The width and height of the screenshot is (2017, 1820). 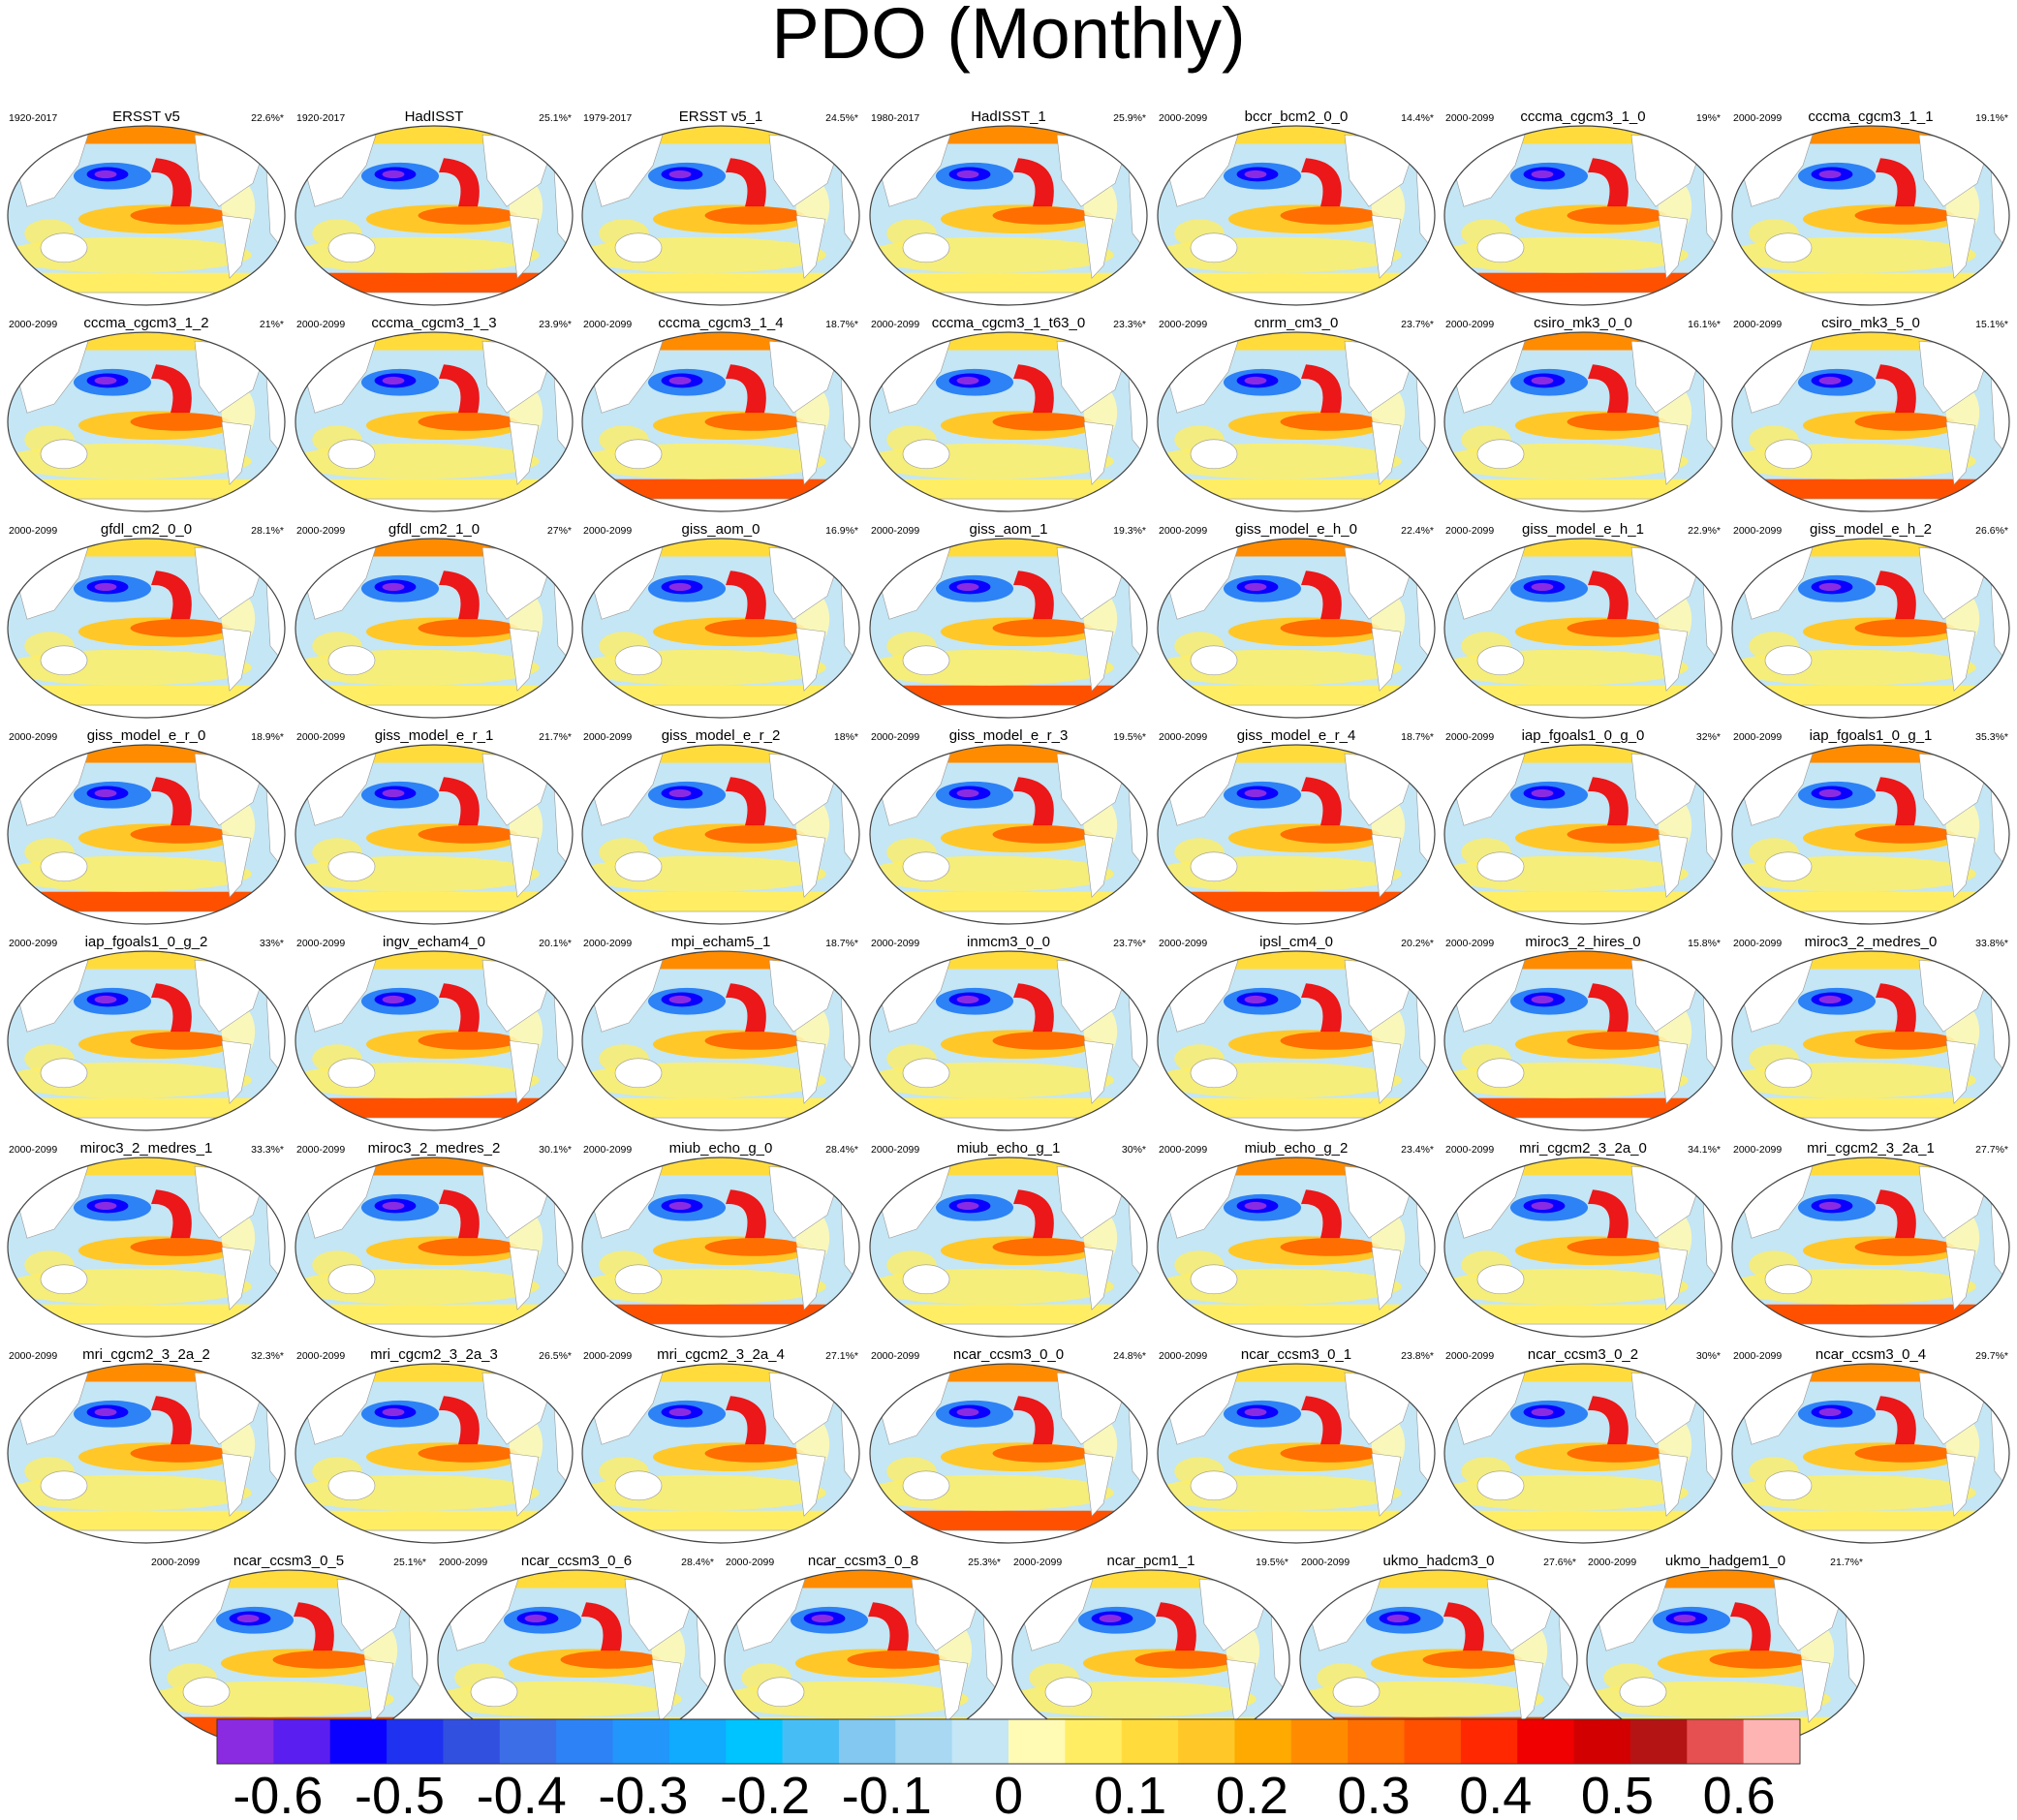 What do you see at coordinates (1008, 1239) in the screenshot?
I see `map-panel: miub_echo_g_1 2000-2099 30%*` at bounding box center [1008, 1239].